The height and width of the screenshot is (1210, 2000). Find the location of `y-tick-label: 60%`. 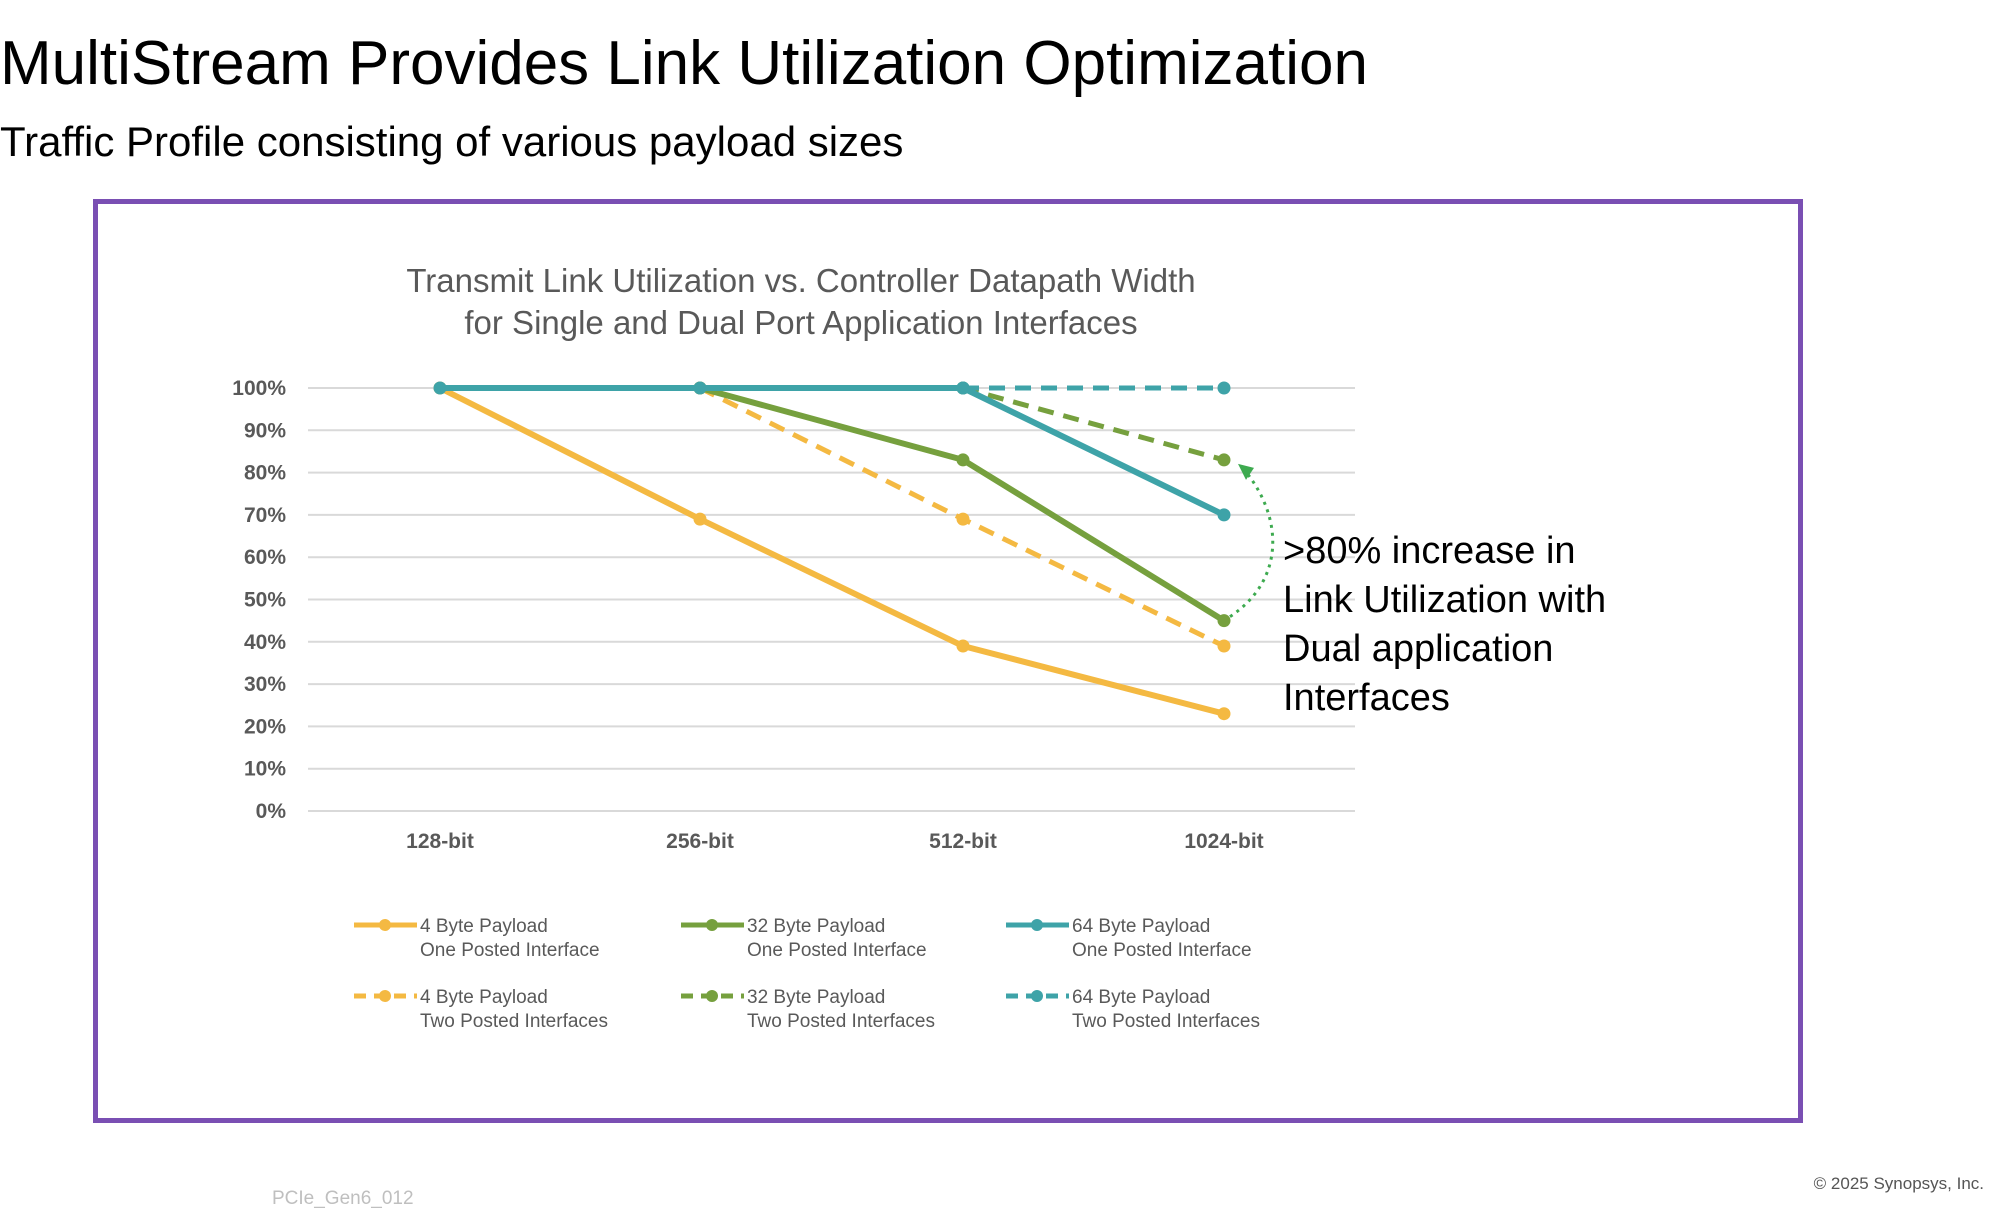

y-tick-label: 60% is located at coordinates (265, 557).